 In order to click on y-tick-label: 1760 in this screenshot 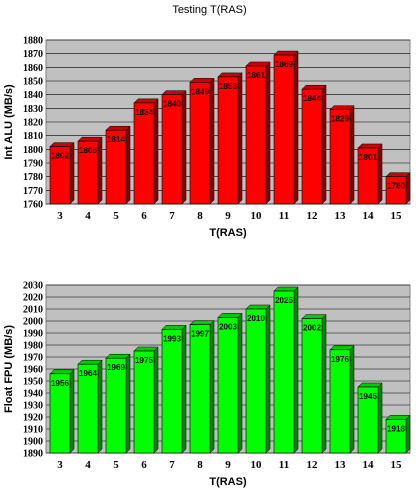, I will do `click(33, 205)`.